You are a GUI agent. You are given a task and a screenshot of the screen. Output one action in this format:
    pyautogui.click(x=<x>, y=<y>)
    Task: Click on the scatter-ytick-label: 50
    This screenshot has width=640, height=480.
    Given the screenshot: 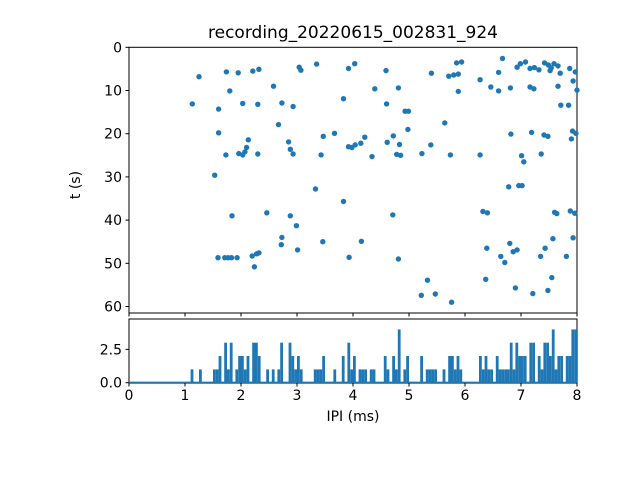 What is the action you would take?
    pyautogui.click(x=113, y=264)
    